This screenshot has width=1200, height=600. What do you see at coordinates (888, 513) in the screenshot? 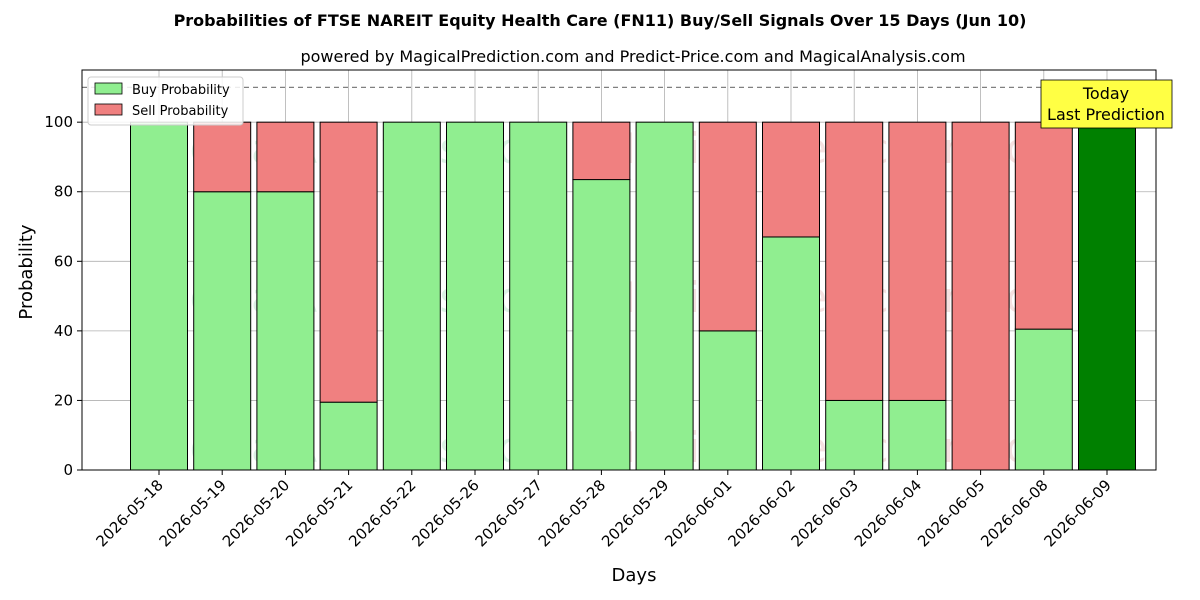
I see `x-tick-label: 2026-06-04` at bounding box center [888, 513].